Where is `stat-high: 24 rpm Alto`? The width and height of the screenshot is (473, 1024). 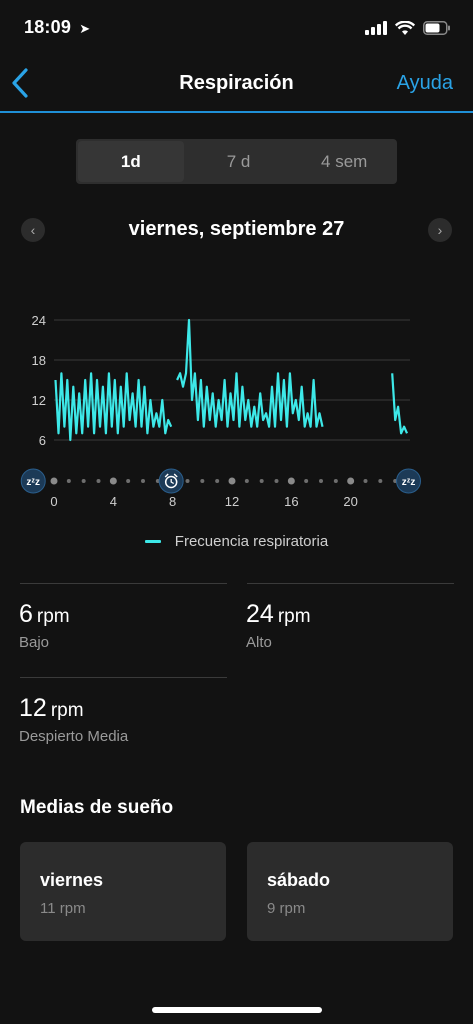
stat-high: 24 rpm Alto is located at coordinates (278, 625).